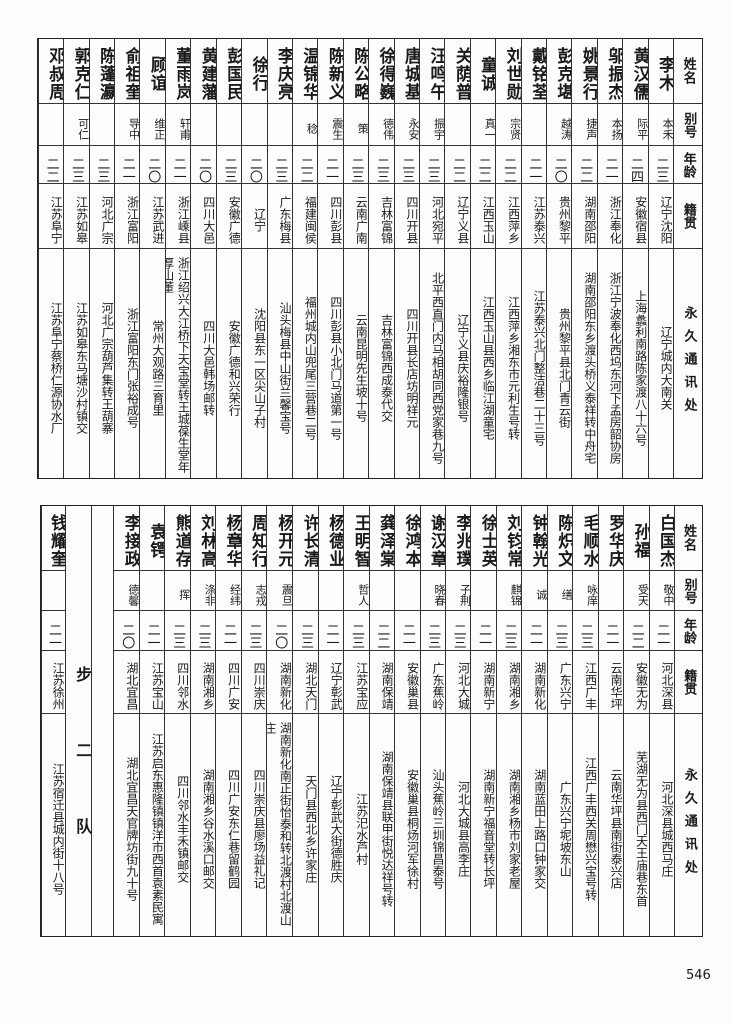  What do you see at coordinates (585, 538) in the screenshot?
I see `name-cell: 毛顺水` at bounding box center [585, 538].